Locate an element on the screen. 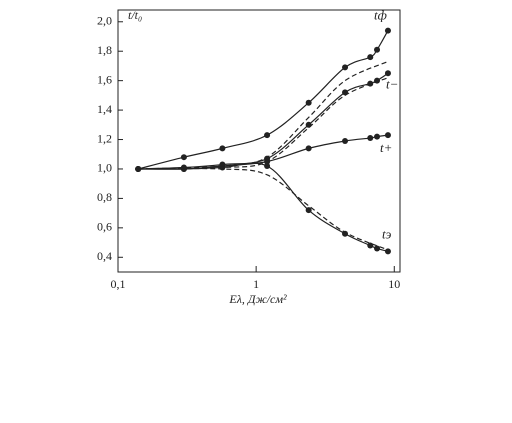  x-tick-label: 1 is located at coordinates (256, 284).